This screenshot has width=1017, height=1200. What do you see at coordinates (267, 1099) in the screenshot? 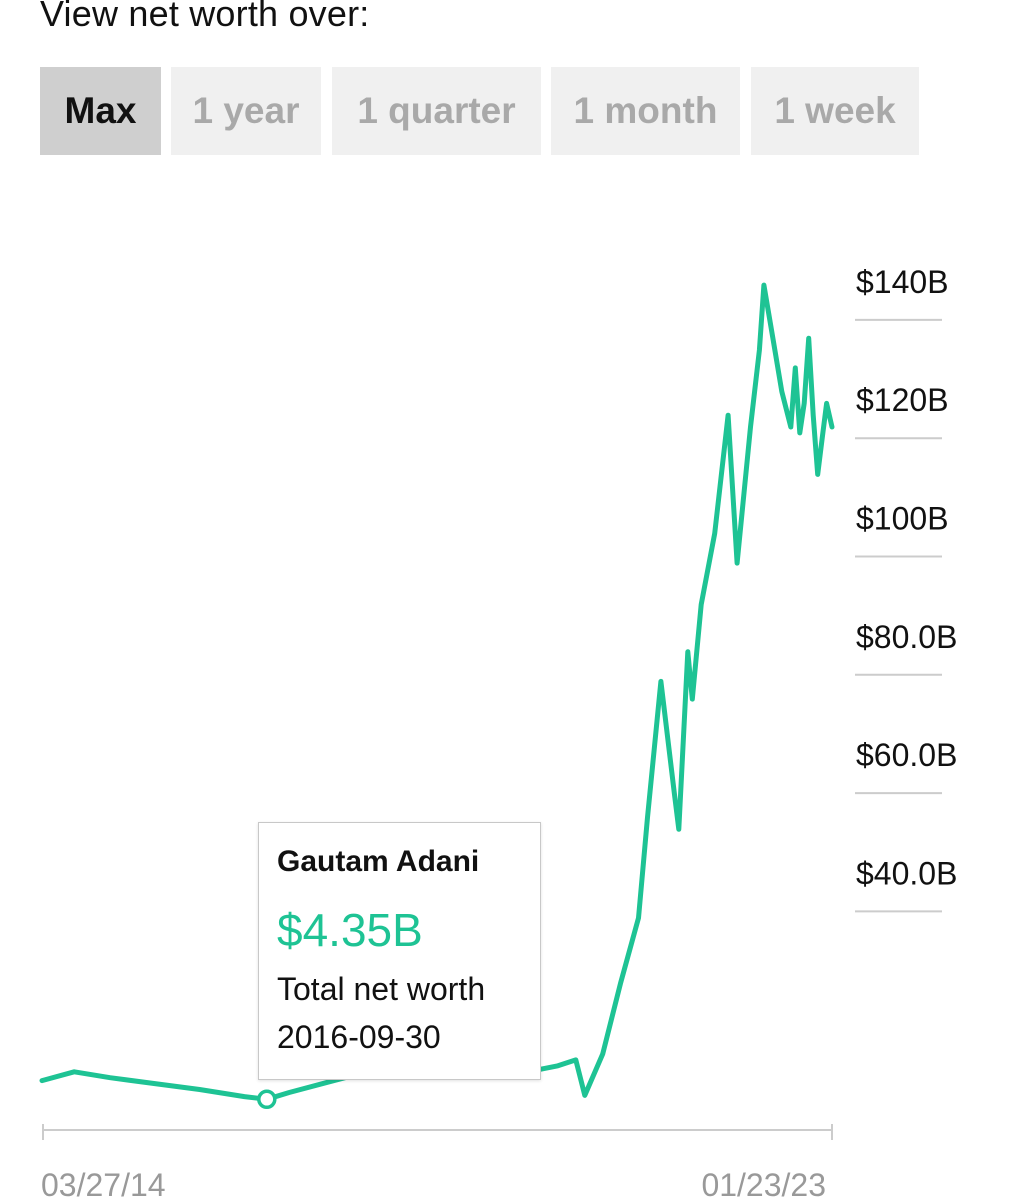
I see `hover-marker` at bounding box center [267, 1099].